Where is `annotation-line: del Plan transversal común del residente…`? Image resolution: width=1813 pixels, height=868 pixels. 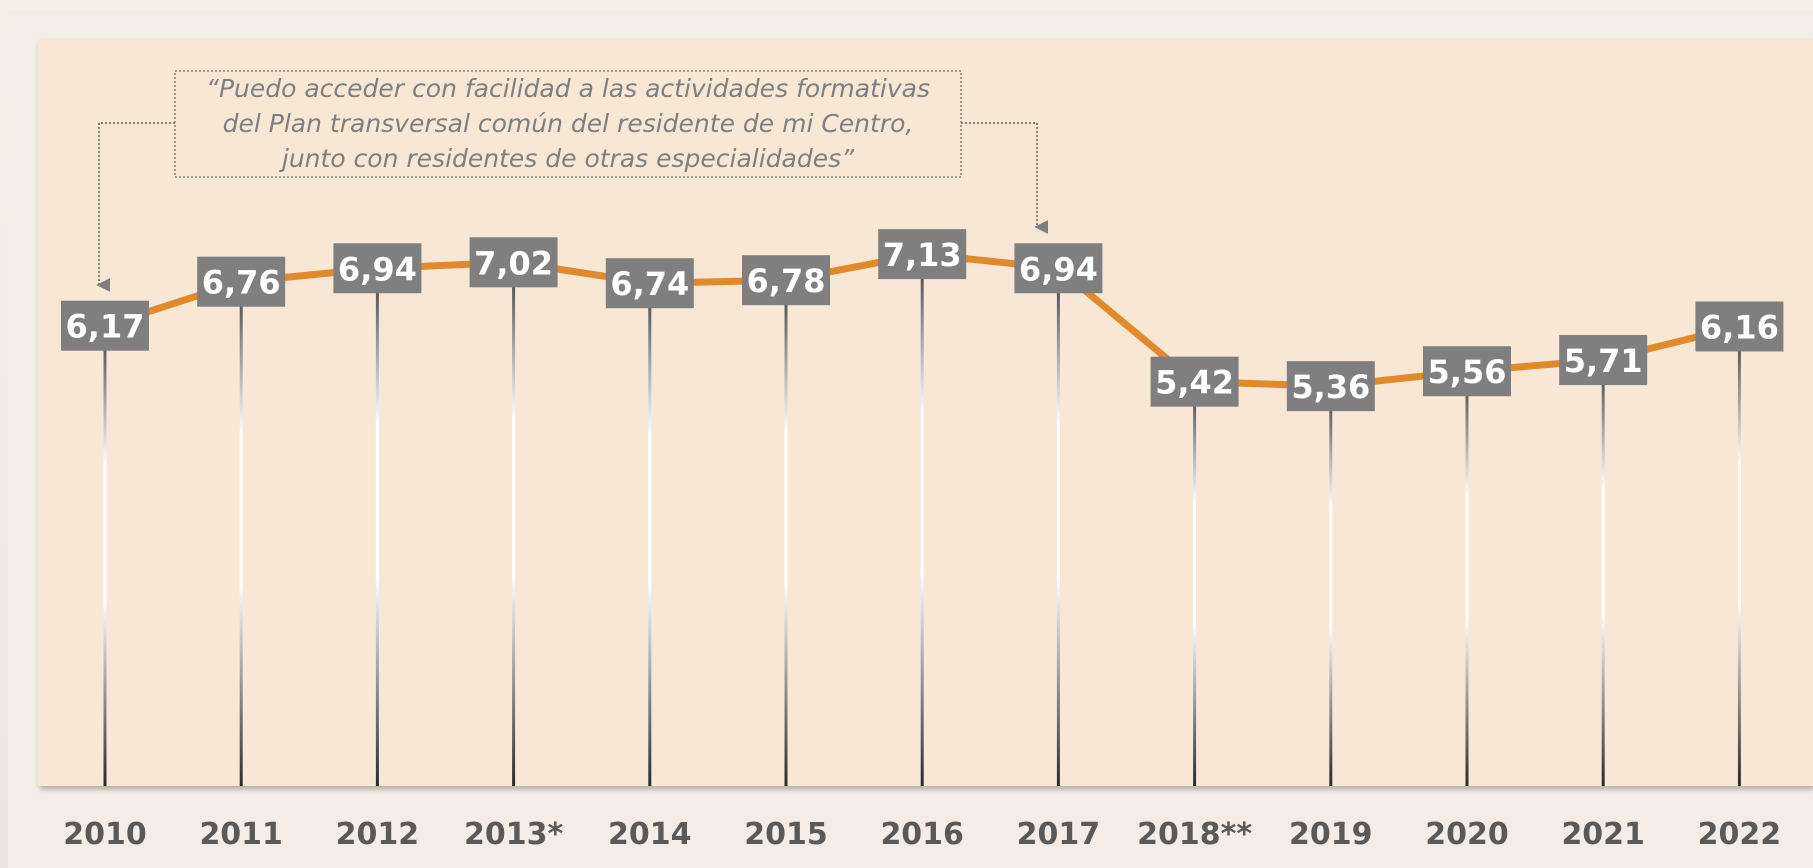 annotation-line: del Plan transversal común del residente… is located at coordinates (568, 123).